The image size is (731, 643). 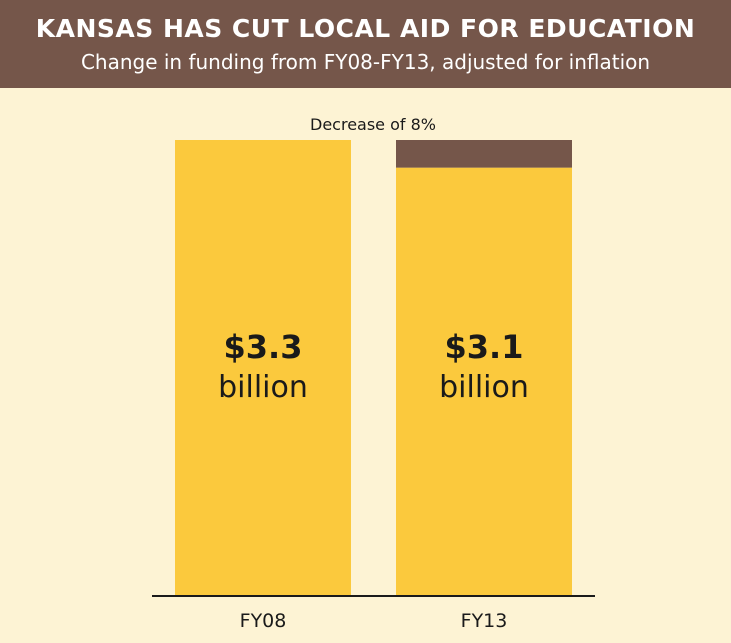 What do you see at coordinates (263, 347) in the screenshot?
I see `bar-value-label: $3.3` at bounding box center [263, 347].